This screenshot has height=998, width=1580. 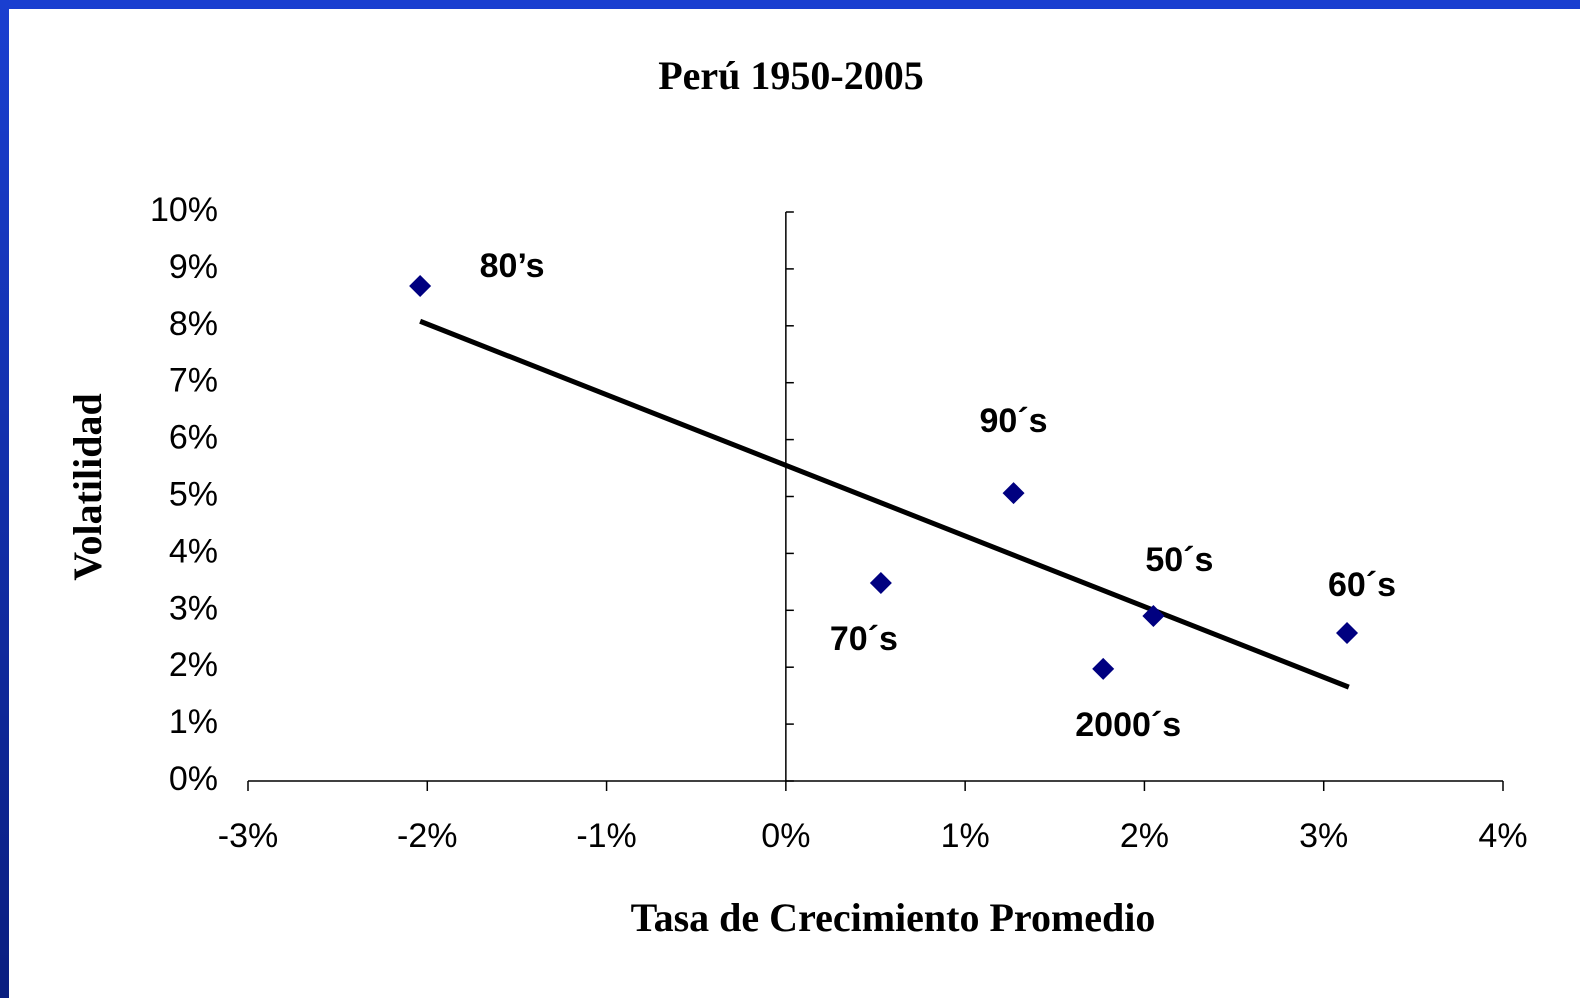 I want to click on x-tick-label: 2%, so click(x=1144, y=836).